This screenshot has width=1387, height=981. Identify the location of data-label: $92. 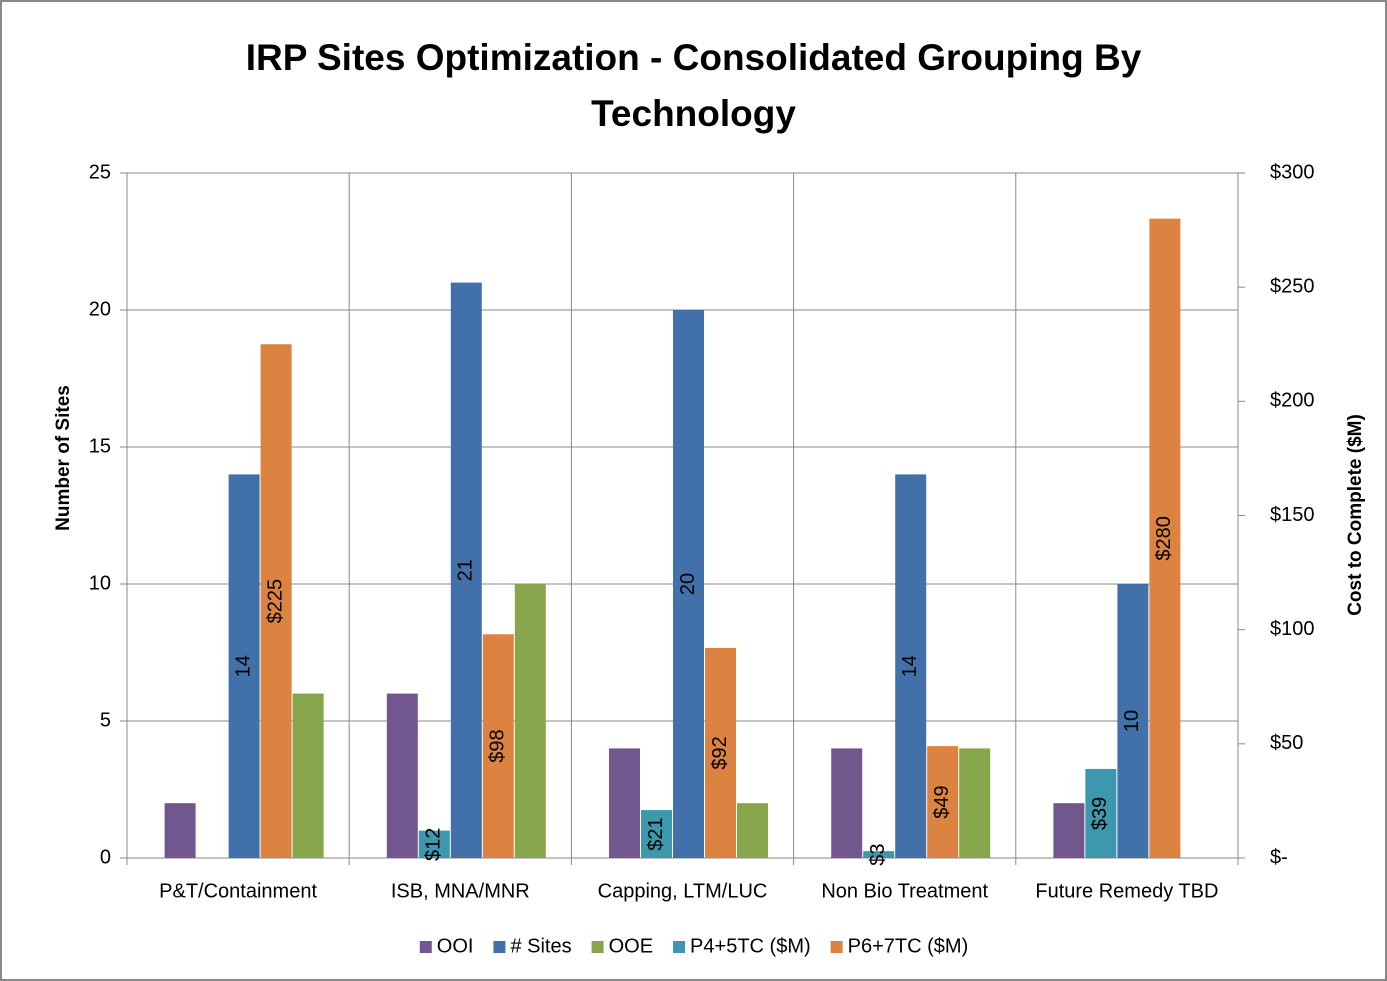
(720, 752).